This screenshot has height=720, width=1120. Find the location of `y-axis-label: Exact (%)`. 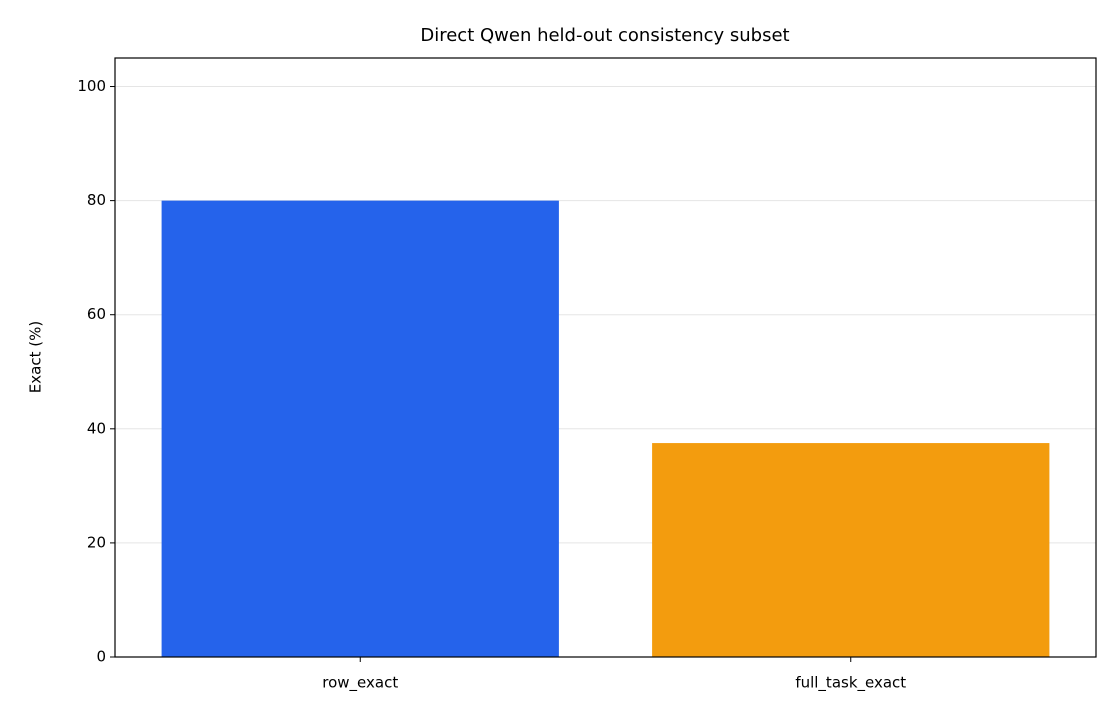

y-axis-label: Exact (%) is located at coordinates (36, 357).